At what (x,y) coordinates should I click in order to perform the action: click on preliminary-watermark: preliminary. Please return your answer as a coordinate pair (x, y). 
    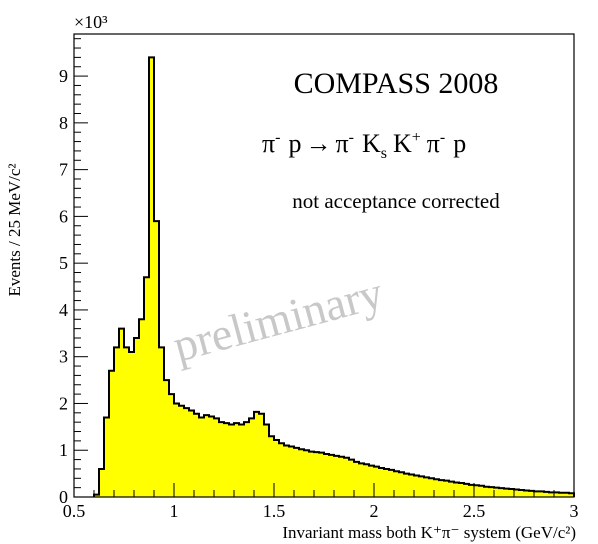
    Looking at the image, I should click on (278, 319).